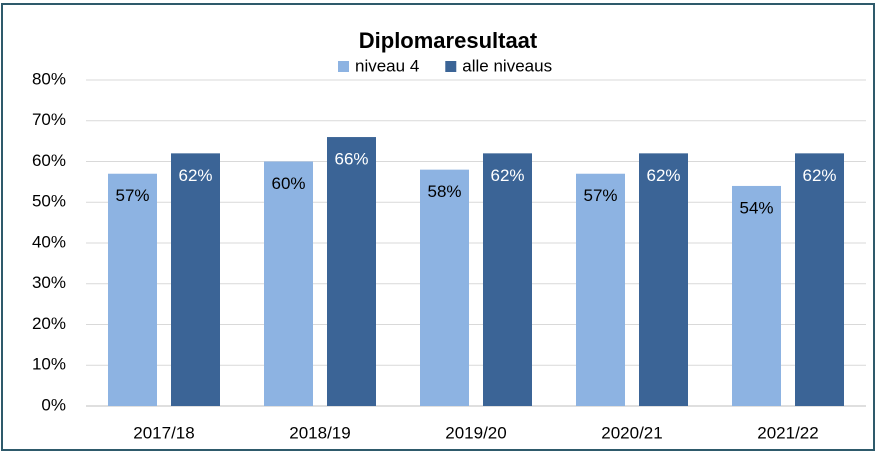 The image size is (877, 452). Describe the element at coordinates (351, 159) in the screenshot. I see `value-label: 66%` at that location.